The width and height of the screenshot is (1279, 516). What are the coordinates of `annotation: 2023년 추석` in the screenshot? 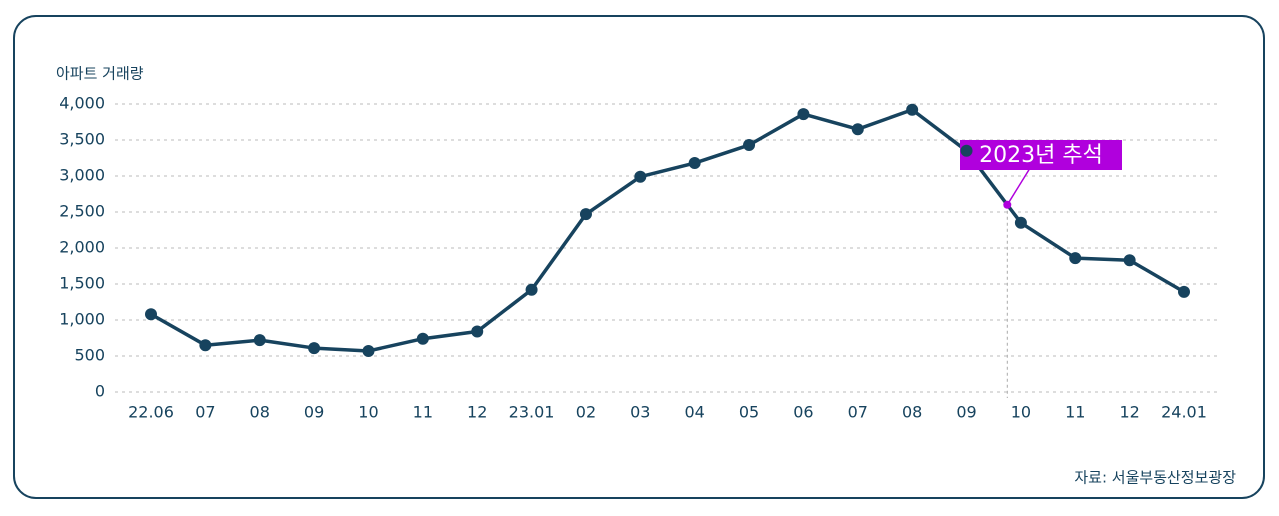 It's located at (1041, 155).